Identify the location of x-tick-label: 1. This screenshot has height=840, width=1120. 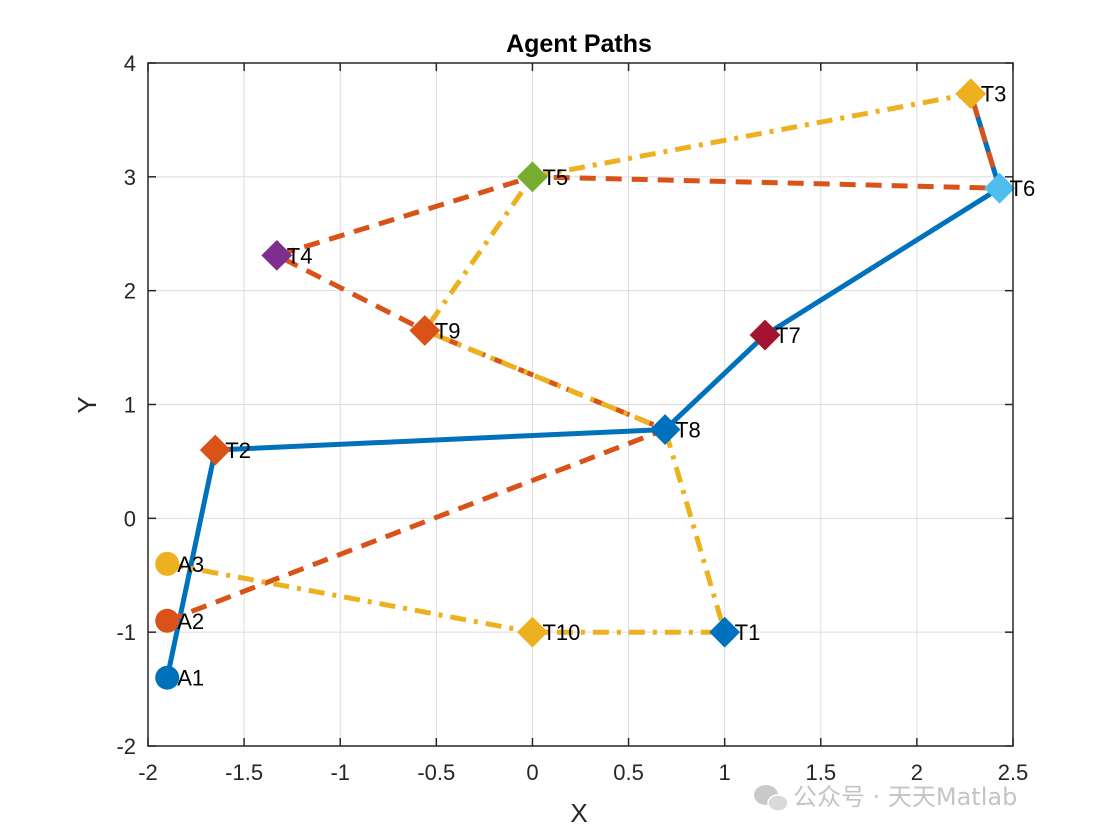
(725, 772).